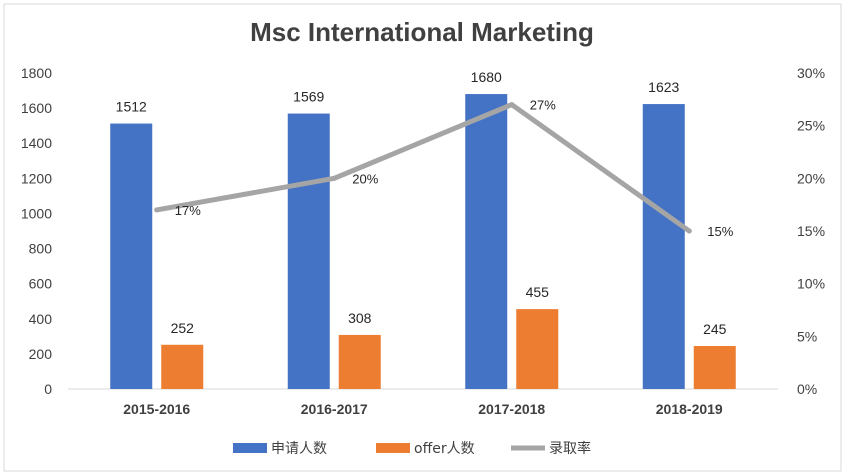  I want to click on chart-title: Msc International Marketing, so click(422, 32).